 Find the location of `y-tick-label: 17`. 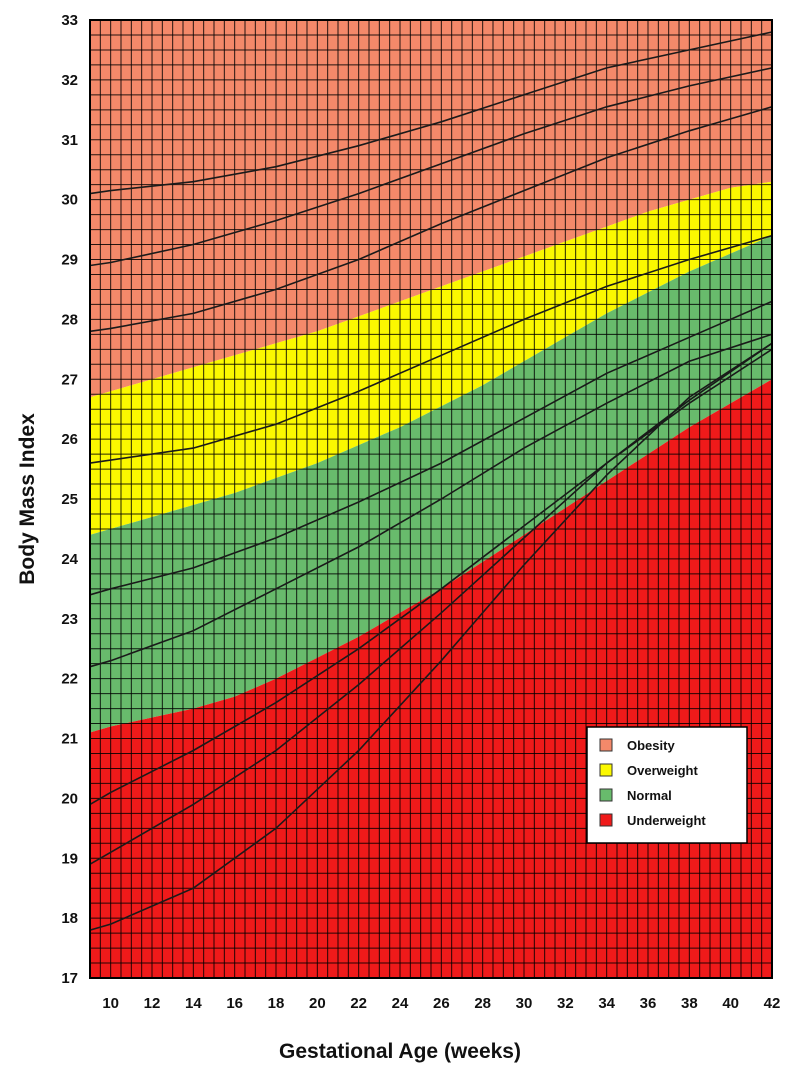

y-tick-label: 17 is located at coordinates (69, 978).